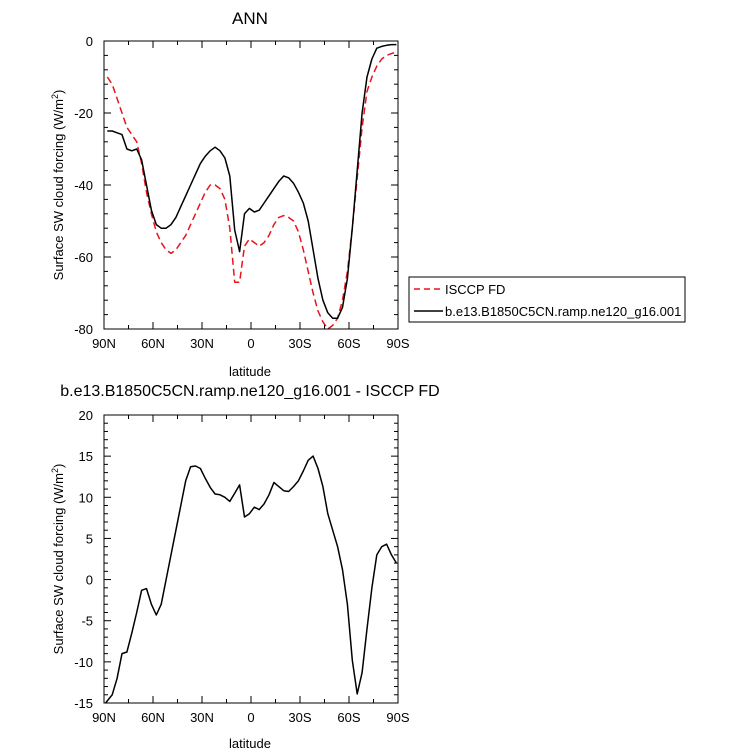 The width and height of the screenshot is (733, 755). I want to click on top-x-axis-label: latitude, so click(250, 371).